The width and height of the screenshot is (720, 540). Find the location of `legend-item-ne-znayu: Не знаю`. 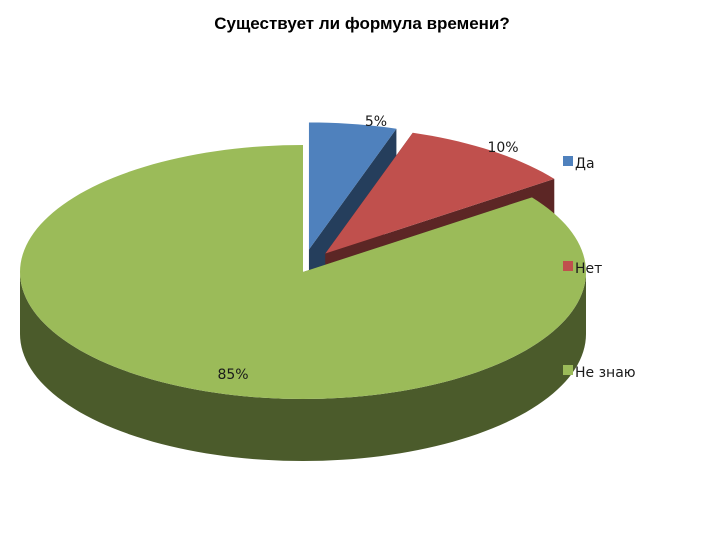

legend-item-ne-znayu: Не знаю is located at coordinates (599, 373).